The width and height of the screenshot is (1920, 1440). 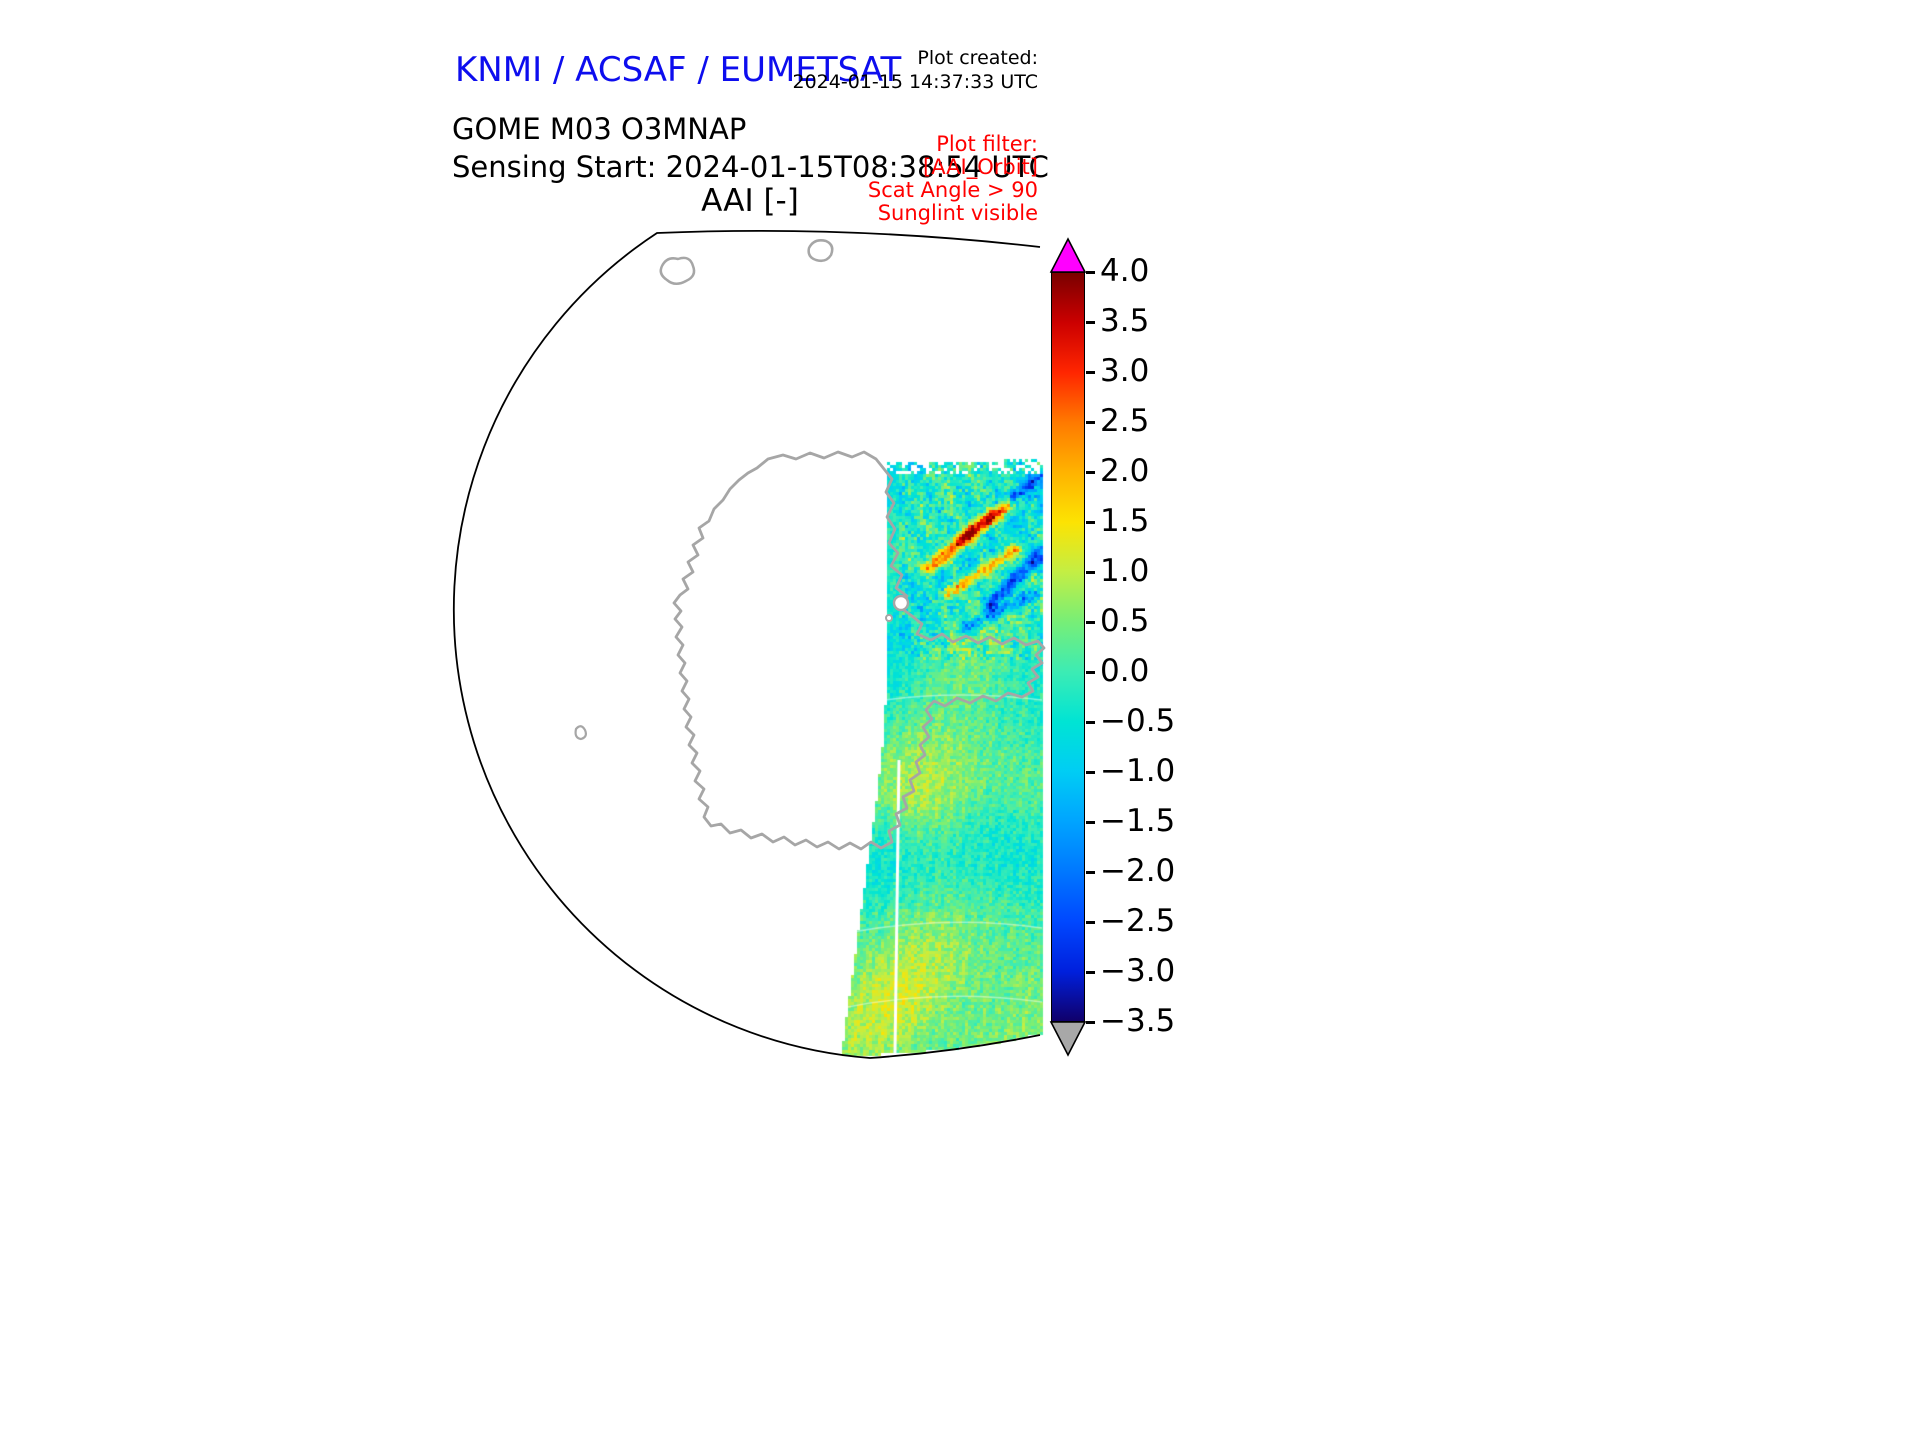 I want to click on organization-title: KNMI / ACSAF / EUMETSAT, so click(x=678, y=70).